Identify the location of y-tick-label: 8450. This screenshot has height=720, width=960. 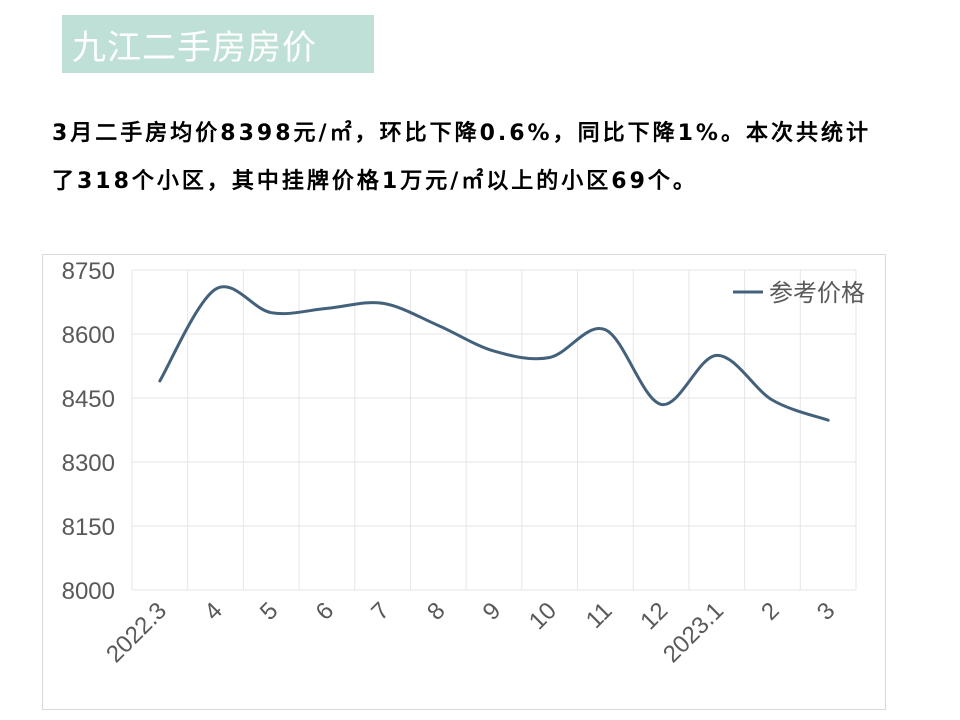
(88, 399).